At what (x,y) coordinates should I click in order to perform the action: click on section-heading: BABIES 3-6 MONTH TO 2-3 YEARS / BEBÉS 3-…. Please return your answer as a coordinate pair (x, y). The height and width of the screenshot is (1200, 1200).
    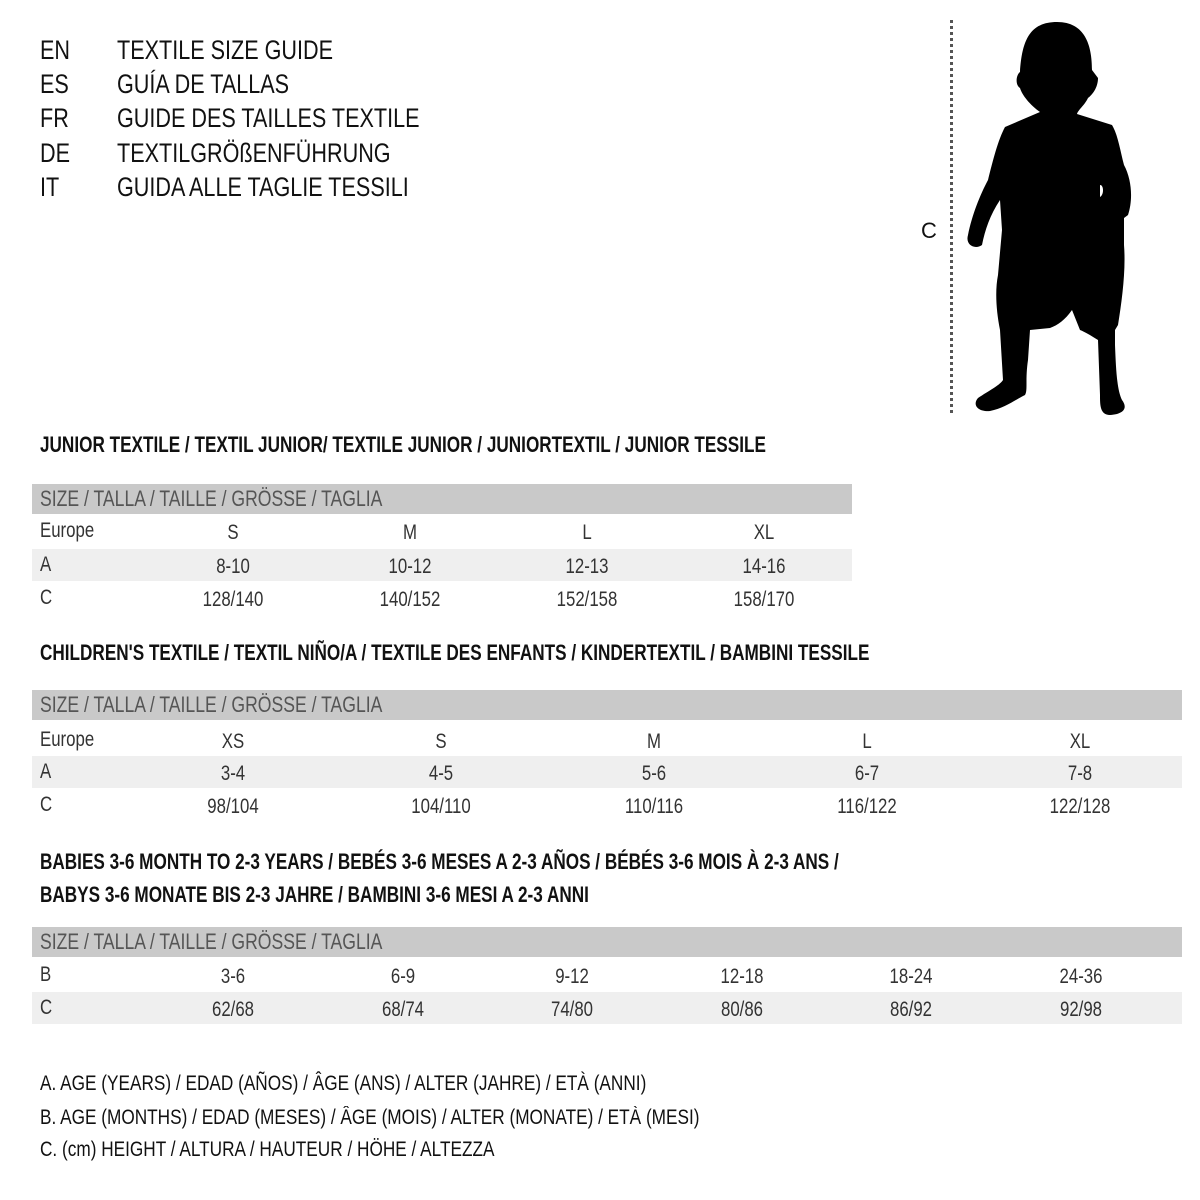
    Looking at the image, I should click on (552, 862).